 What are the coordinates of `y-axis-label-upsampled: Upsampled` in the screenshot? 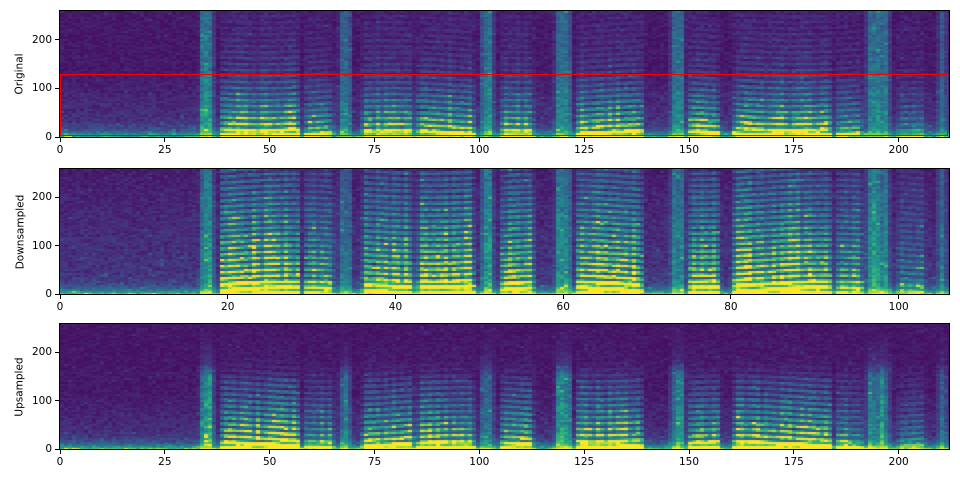 It's located at (20, 386).